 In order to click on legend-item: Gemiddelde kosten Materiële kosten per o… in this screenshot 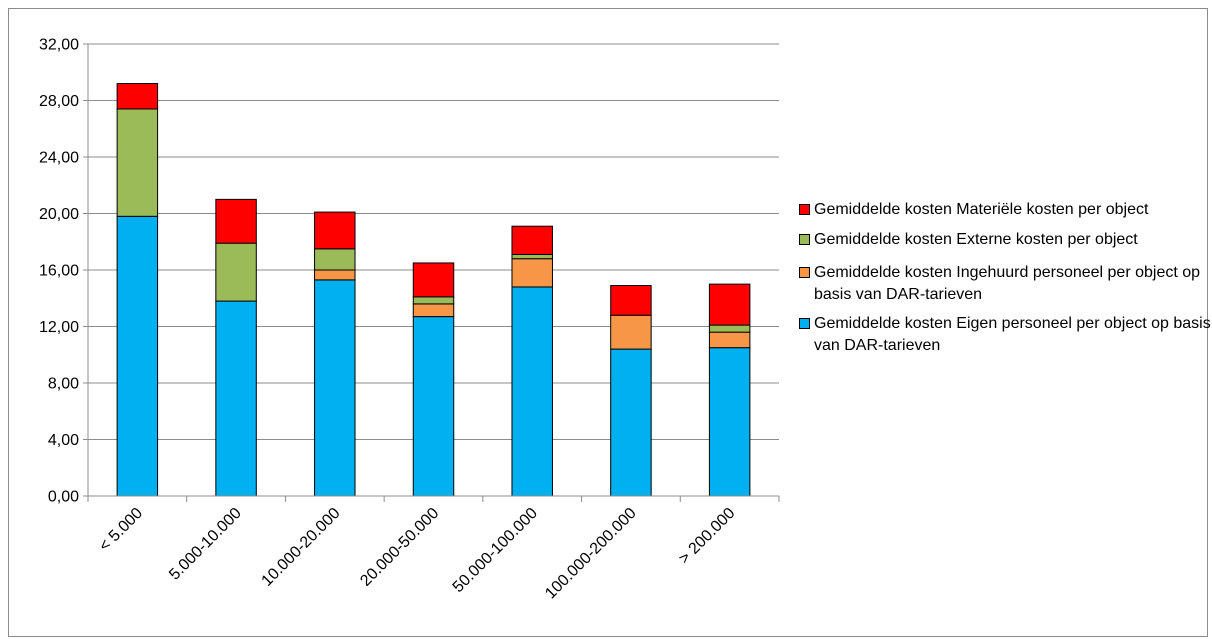, I will do `click(1004, 210)`.